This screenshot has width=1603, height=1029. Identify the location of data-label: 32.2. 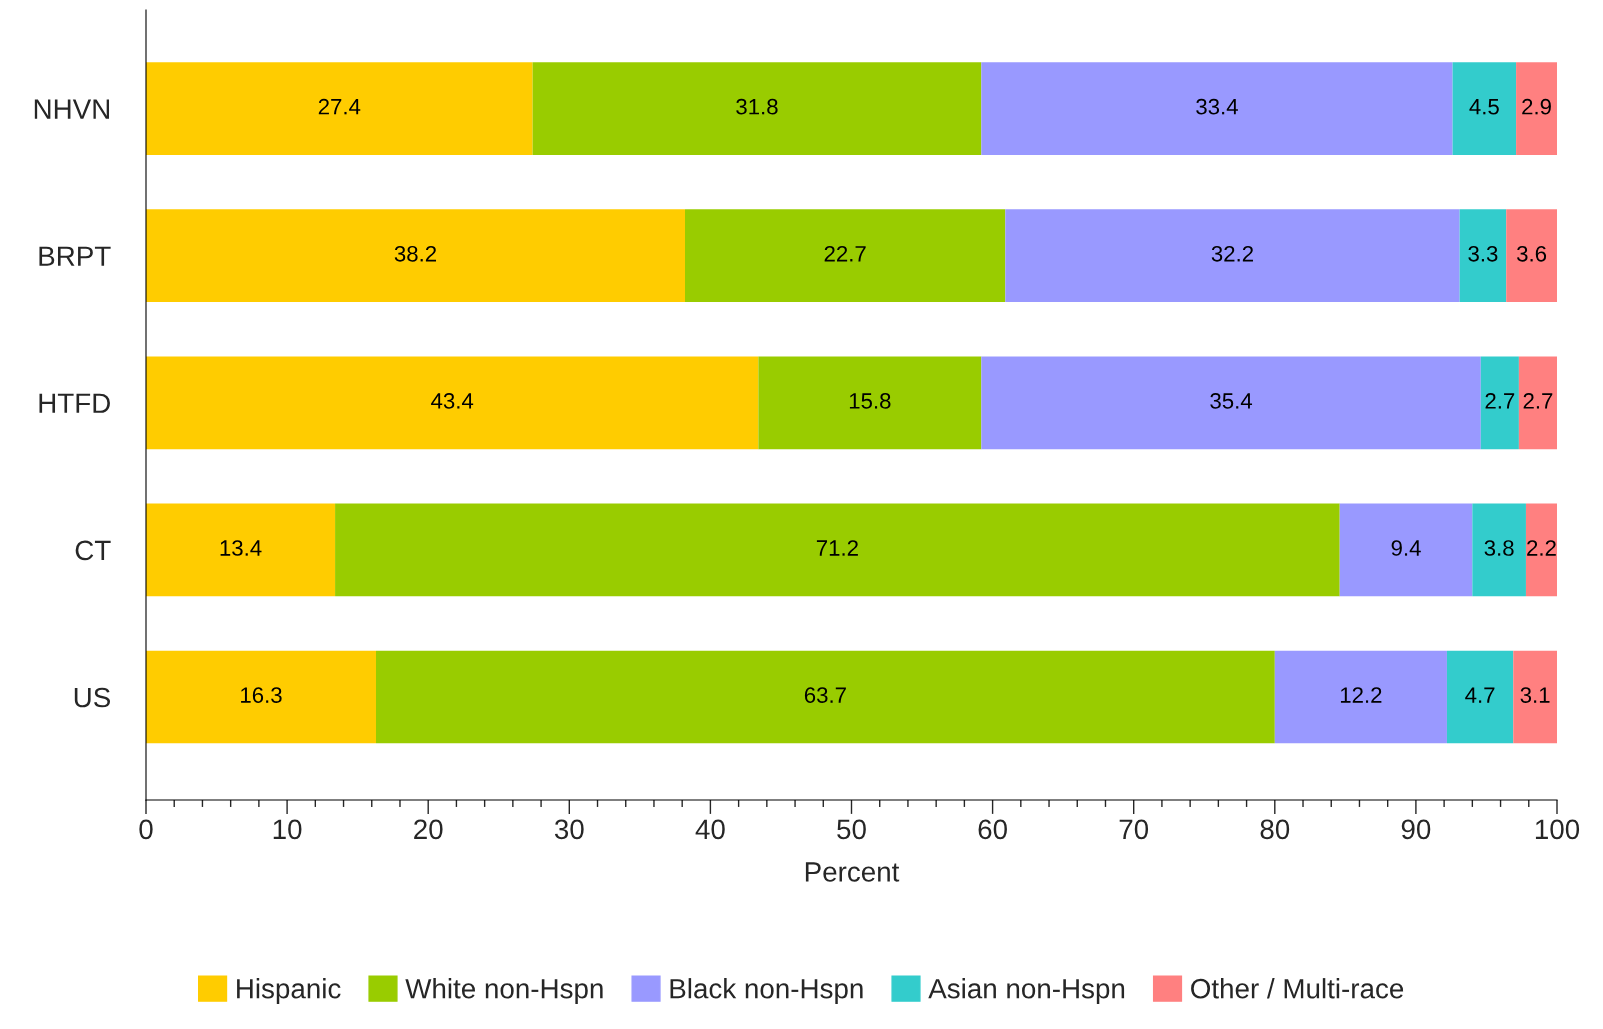
(1232, 253).